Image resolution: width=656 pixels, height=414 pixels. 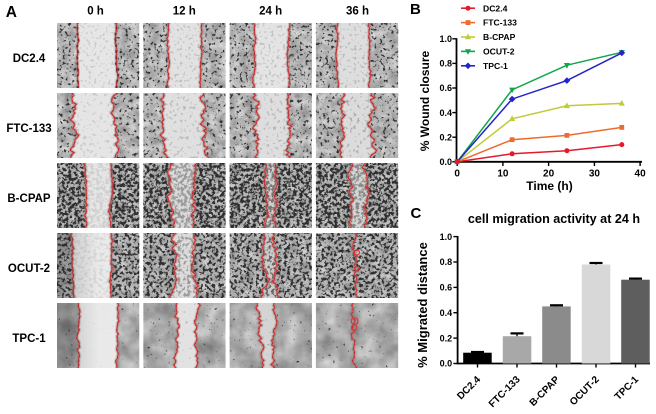 I want to click on svg-text: % Wound closure, so click(x=425, y=100).